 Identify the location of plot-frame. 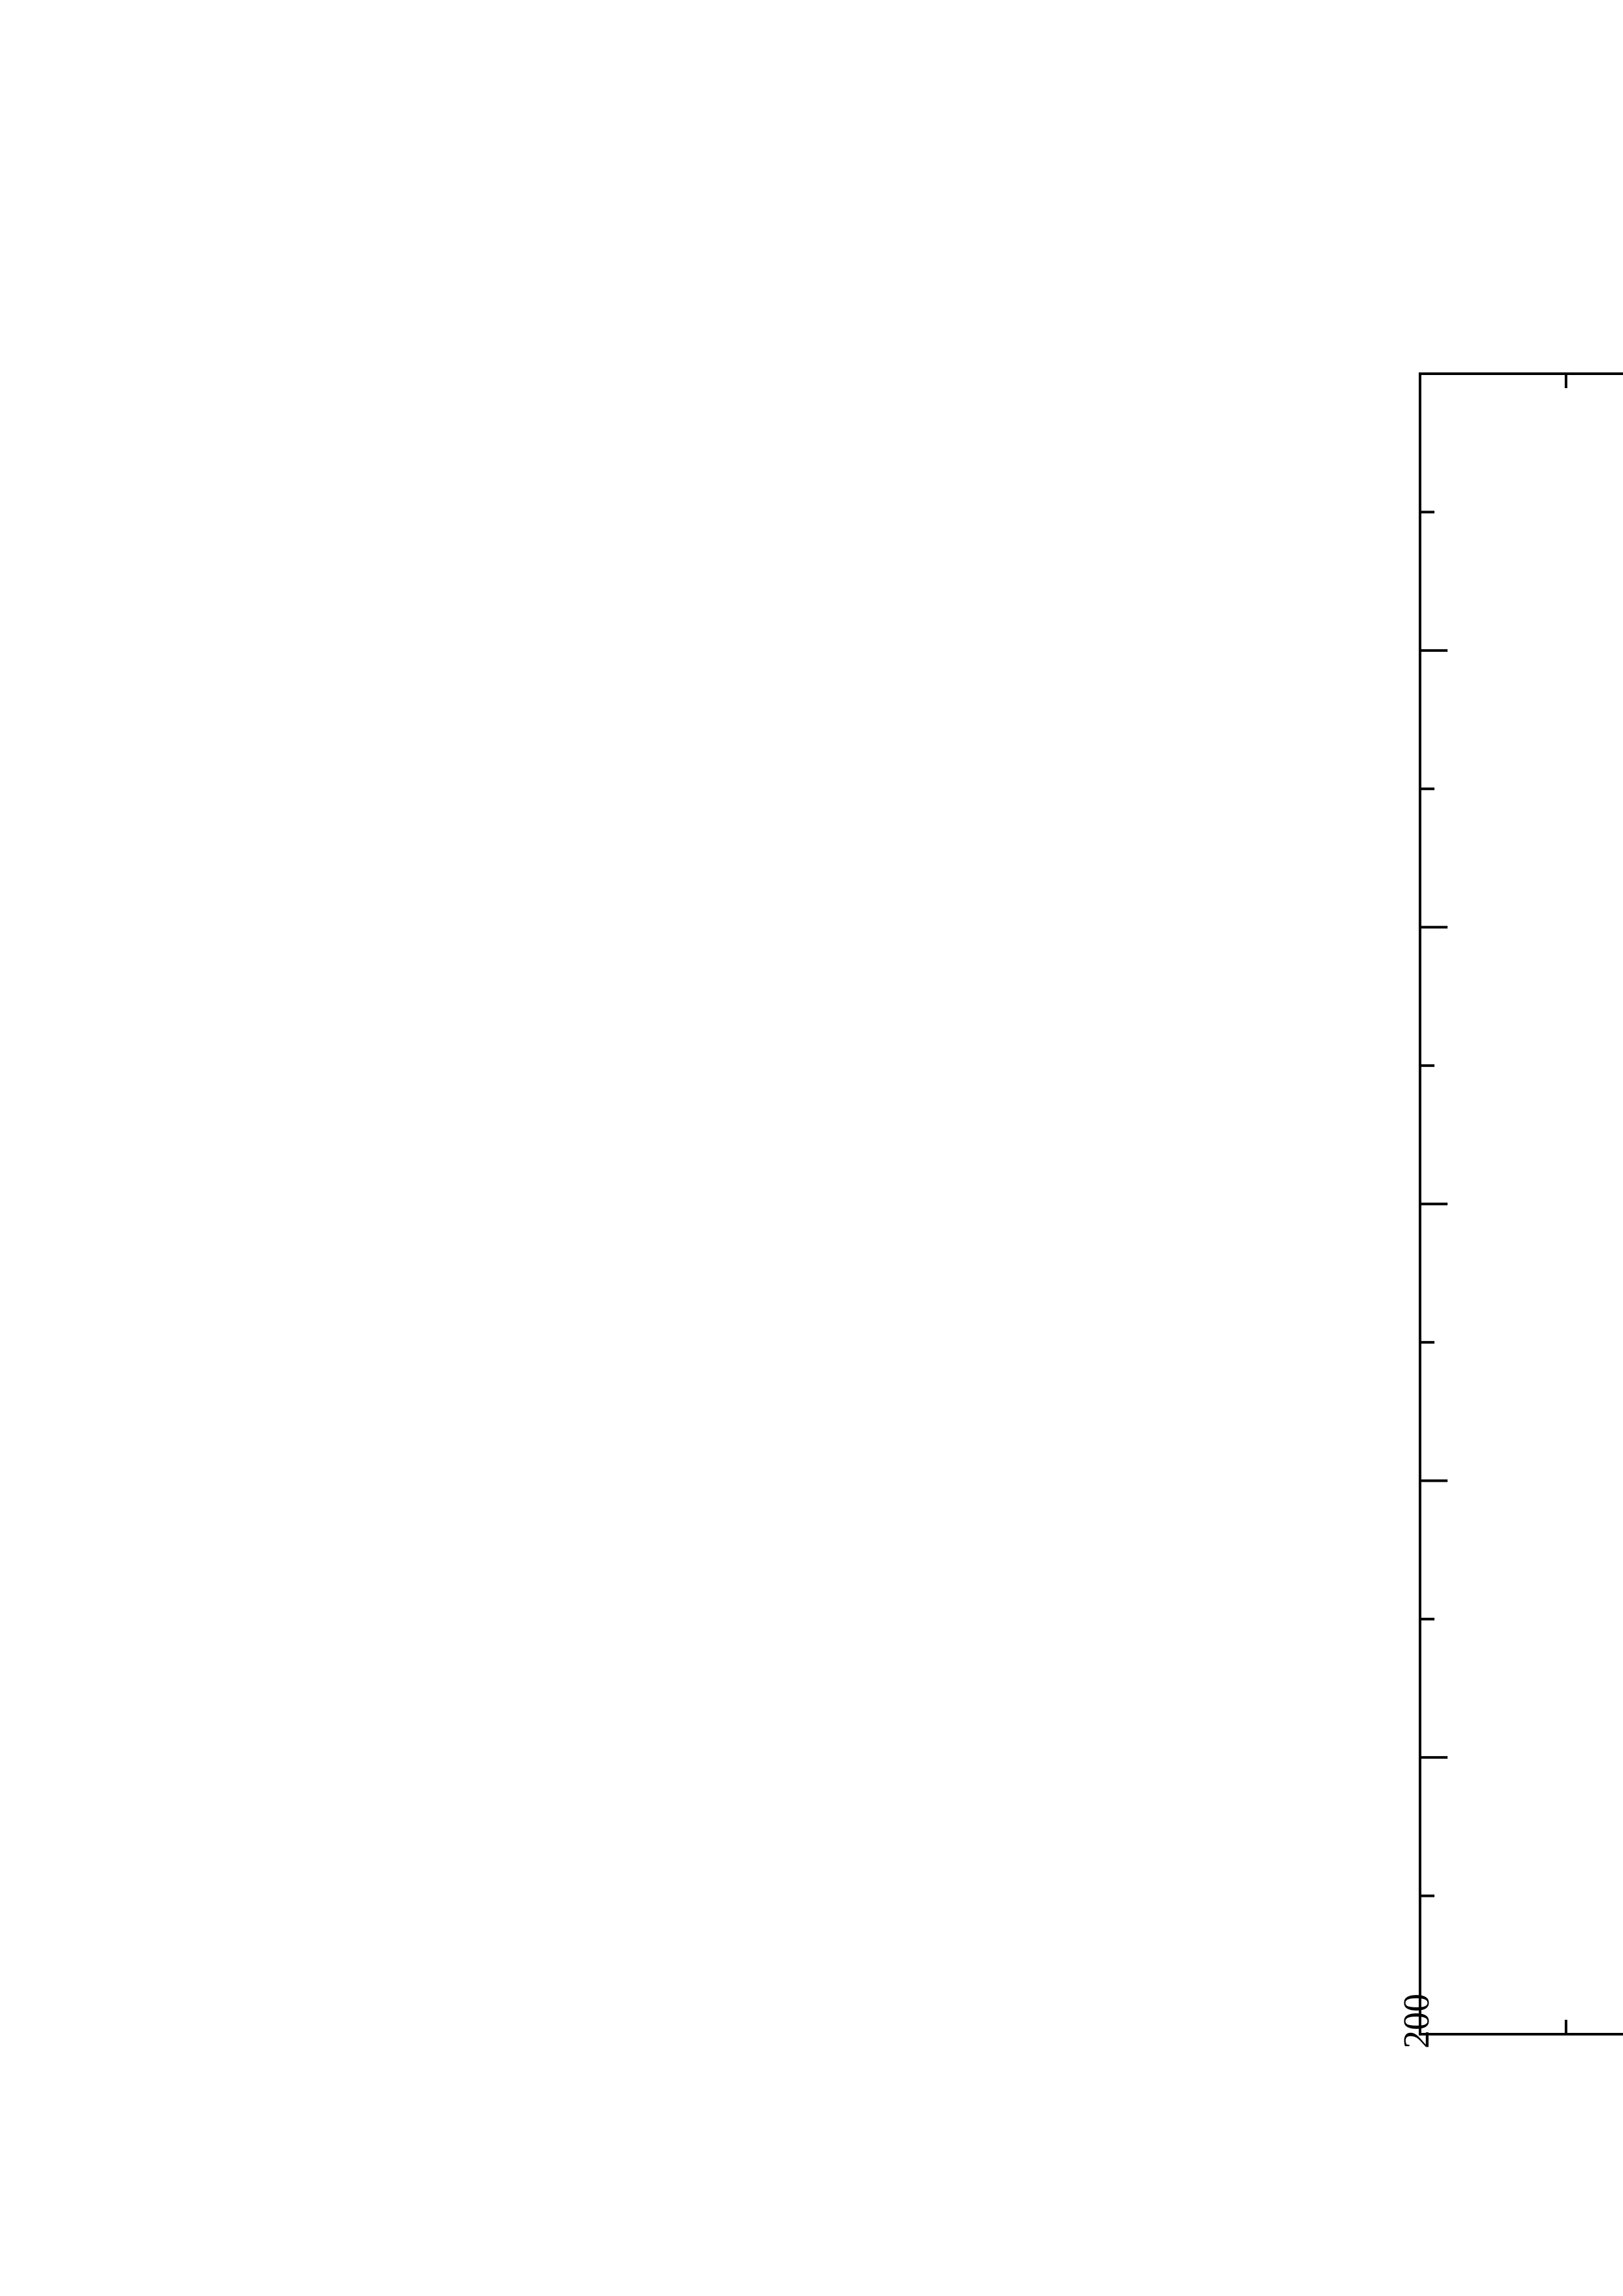
(1521, 1204).